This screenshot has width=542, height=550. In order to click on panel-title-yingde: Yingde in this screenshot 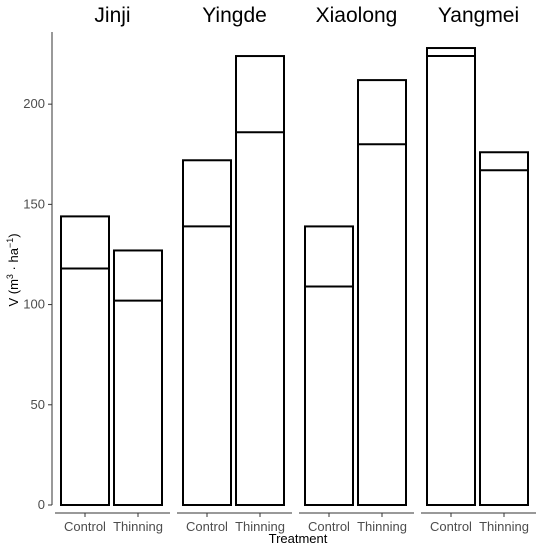, I will do `click(234, 15)`.